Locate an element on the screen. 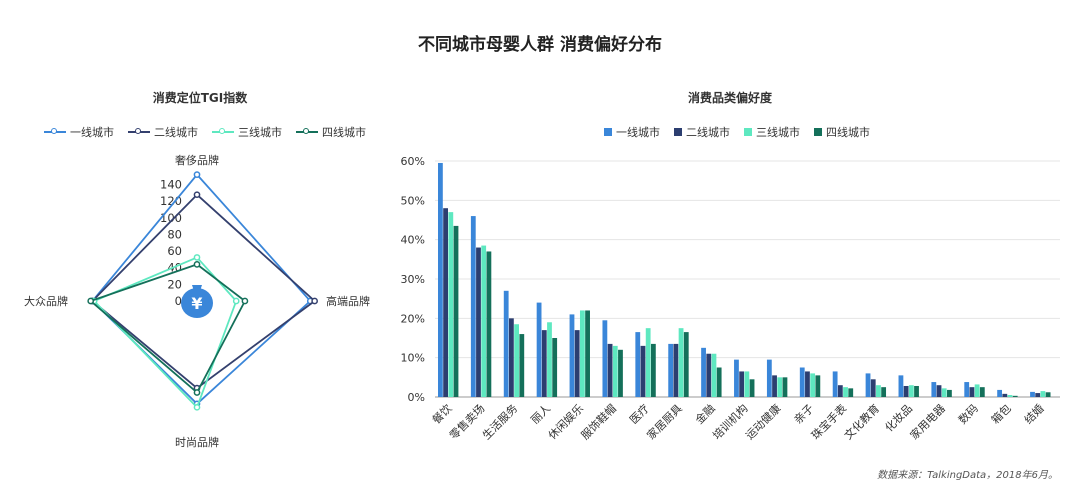 The width and height of the screenshot is (1080, 487). bar-legend-item: 三线城市 is located at coordinates (772, 132).